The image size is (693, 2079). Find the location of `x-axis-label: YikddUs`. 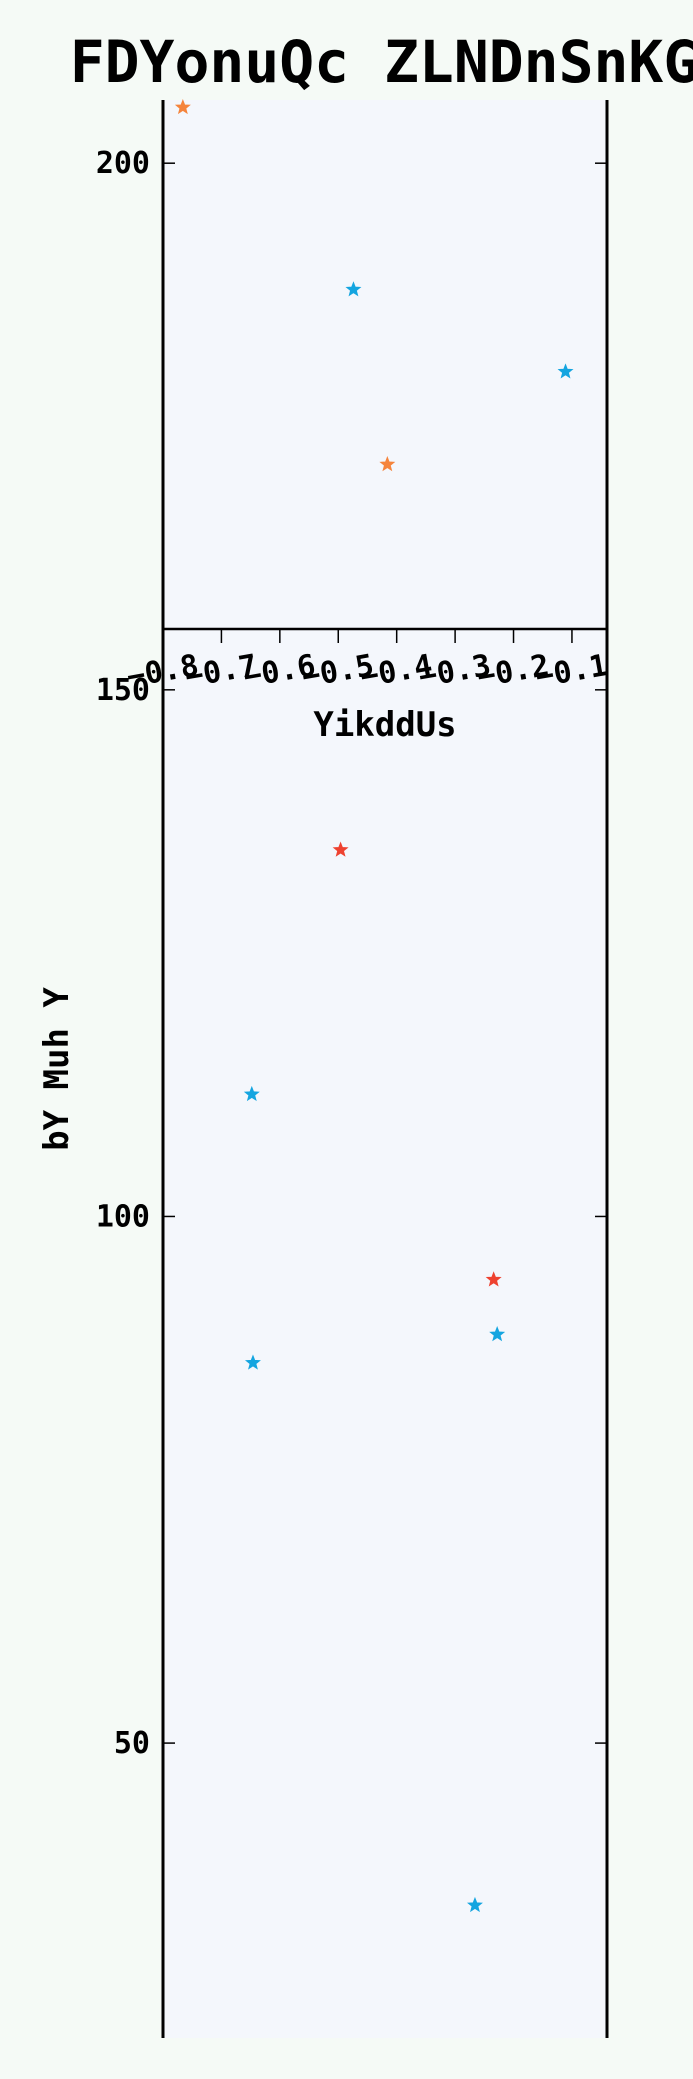

x-axis-label: YikddUs is located at coordinates (384, 725).